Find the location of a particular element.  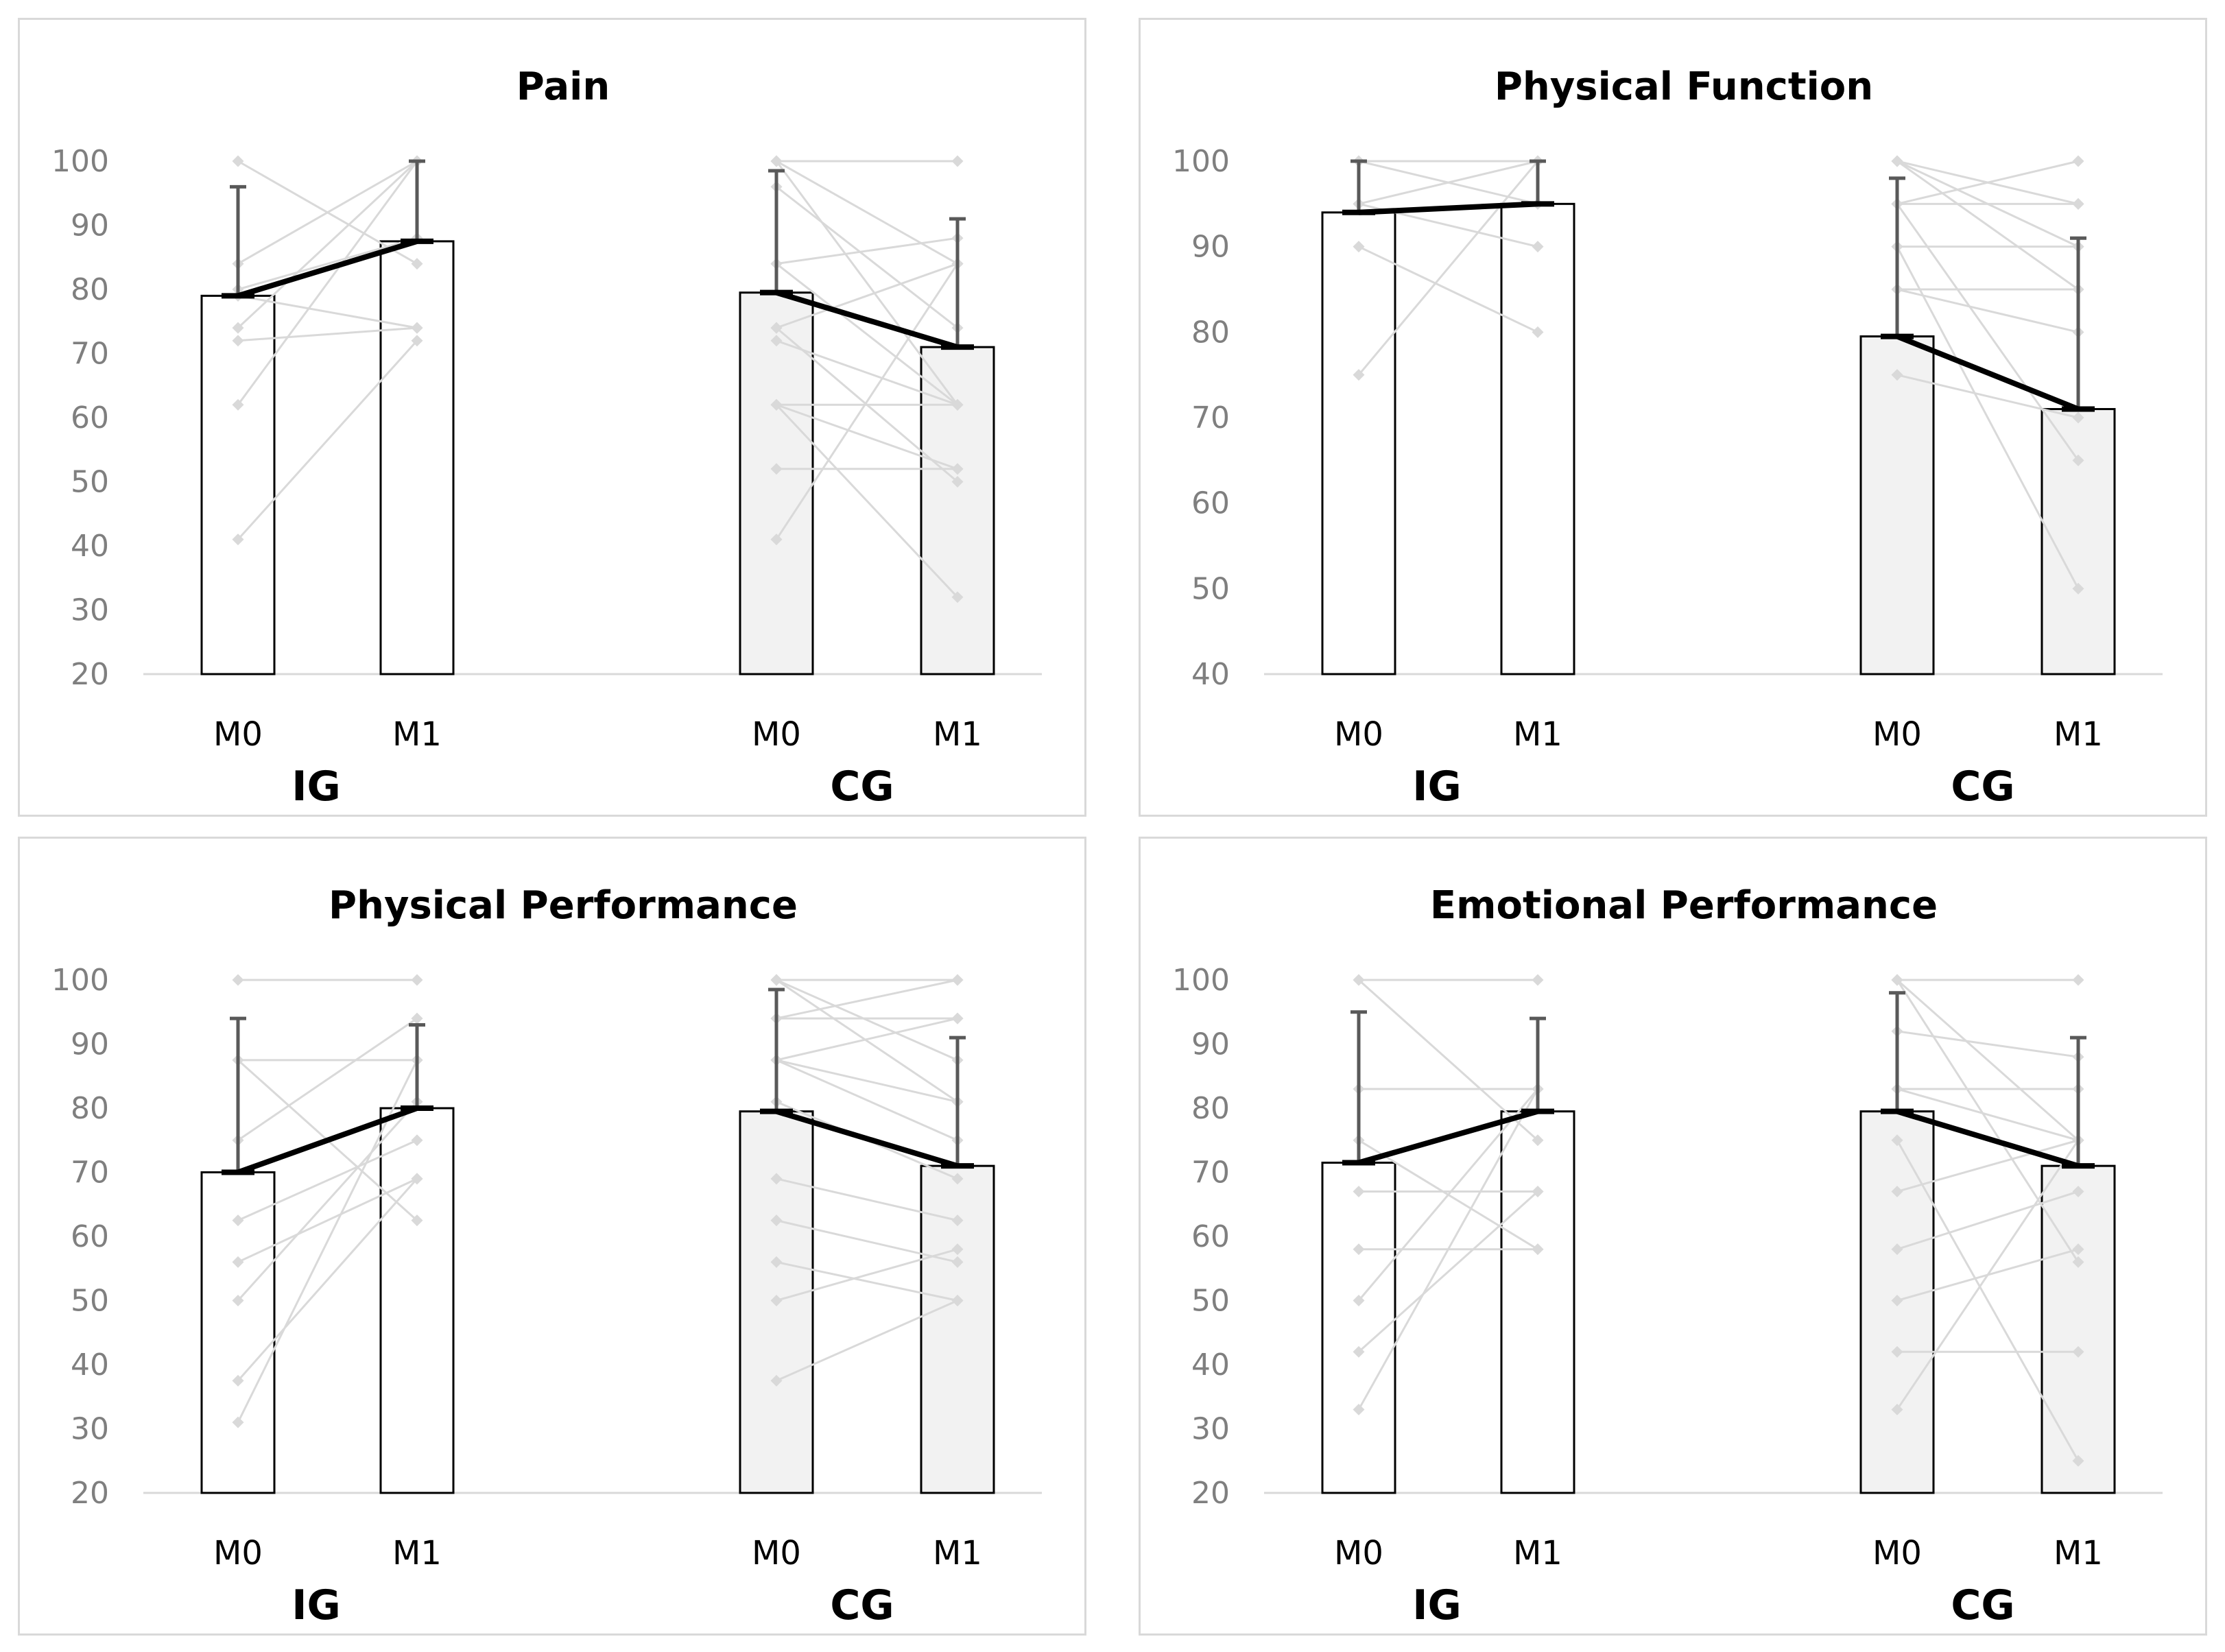

y-tick-label: 80 is located at coordinates (90, 1108).